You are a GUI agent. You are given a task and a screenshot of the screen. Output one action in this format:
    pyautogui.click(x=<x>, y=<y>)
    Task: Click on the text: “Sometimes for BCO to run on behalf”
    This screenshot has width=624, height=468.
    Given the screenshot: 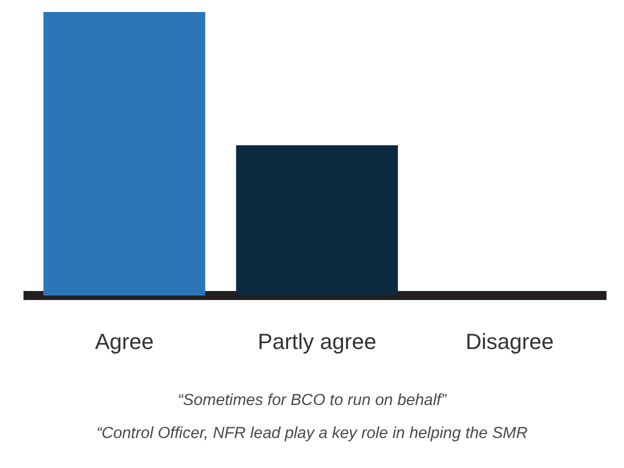 What is the action you would take?
    pyautogui.click(x=312, y=401)
    